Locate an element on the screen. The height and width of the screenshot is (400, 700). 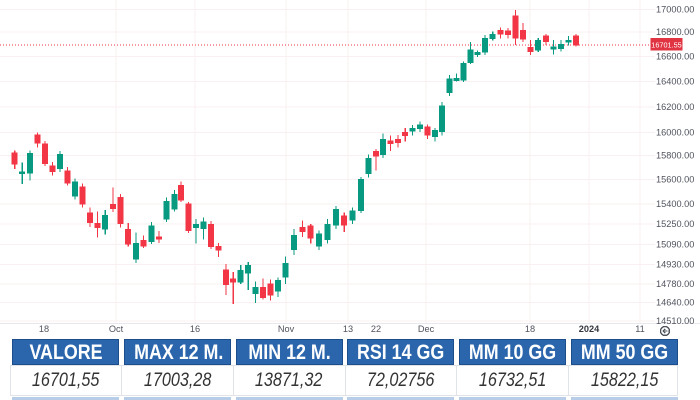
svg-text: 16000.00 is located at coordinates (675, 133).